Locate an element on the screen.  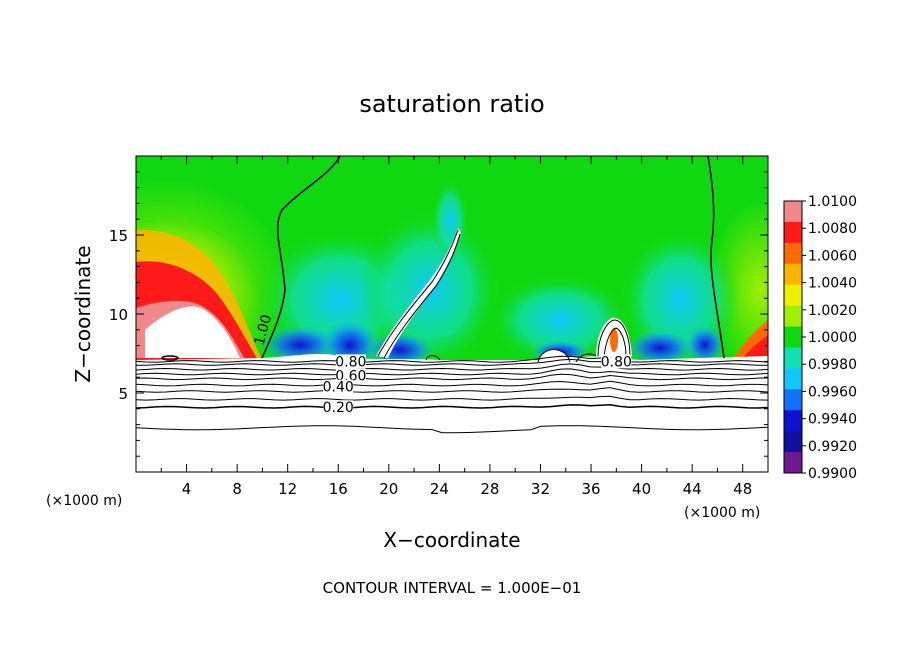
y-tick-label: 5 is located at coordinates (123, 394).